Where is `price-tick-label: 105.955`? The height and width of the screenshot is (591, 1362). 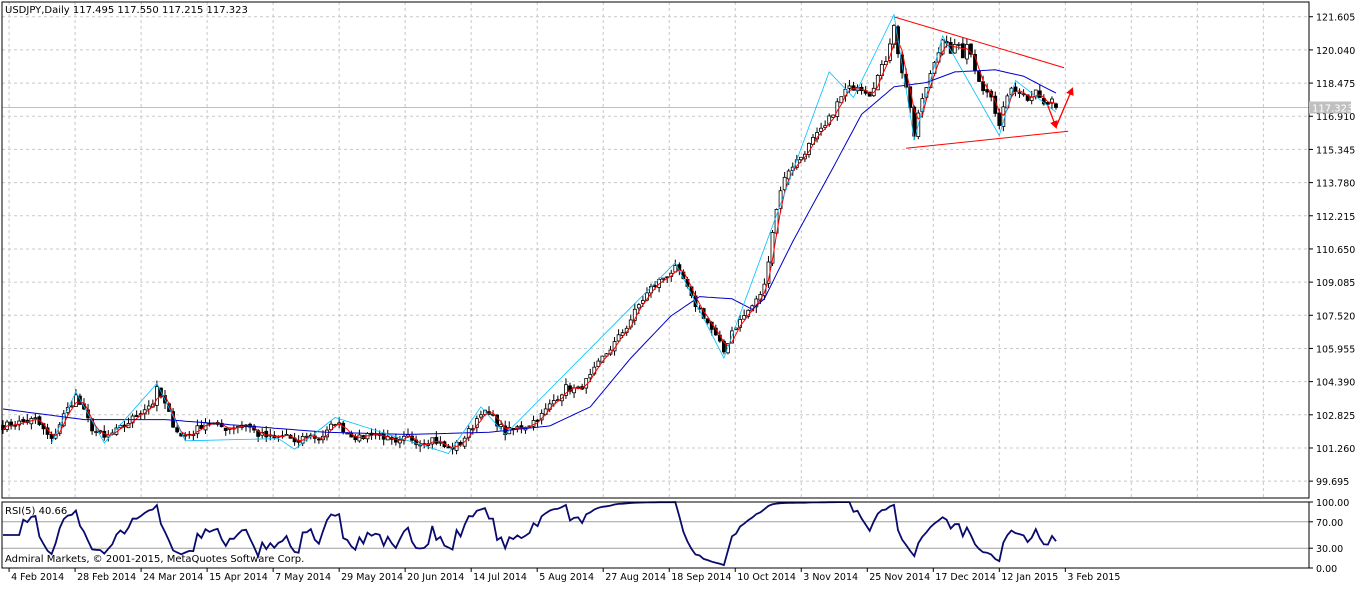
price-tick-label: 105.955 is located at coordinates (1335, 349).